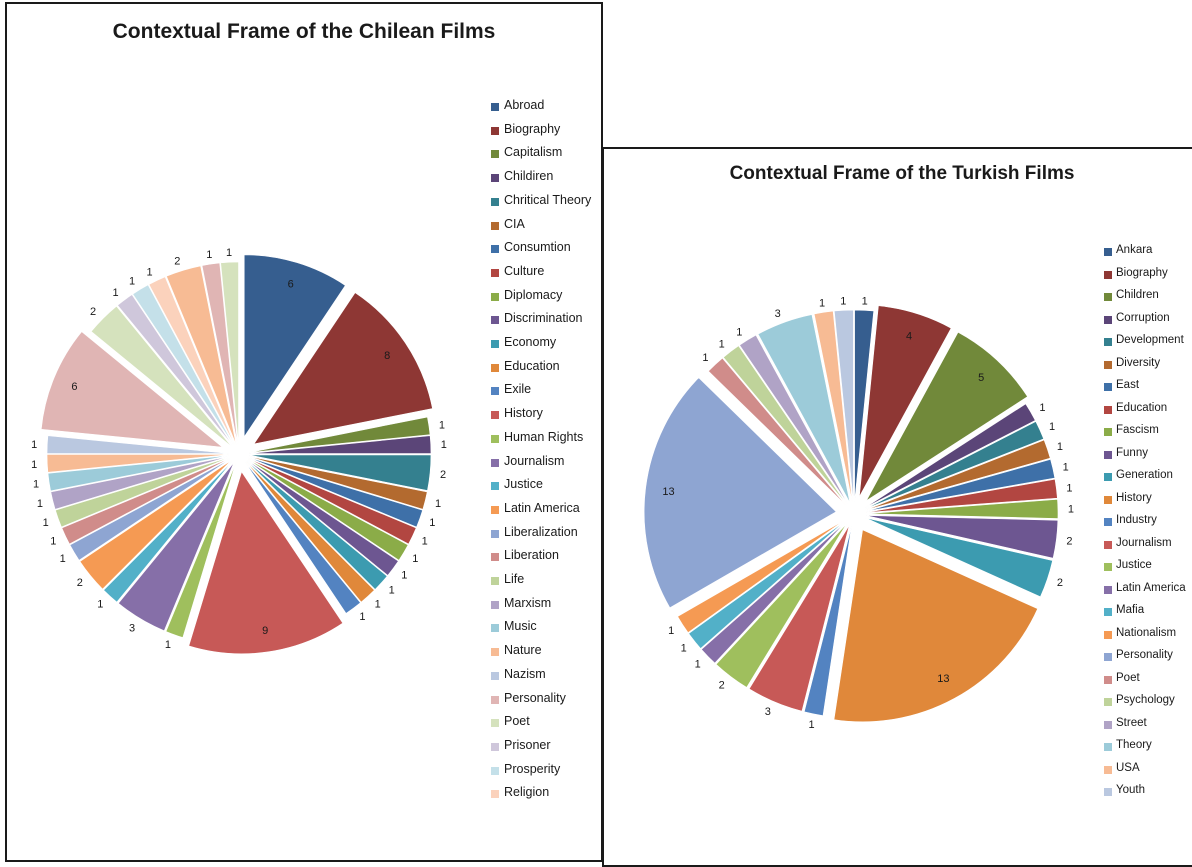  Describe the element at coordinates (514, 579) in the screenshot. I see `legend-label: Life` at that location.